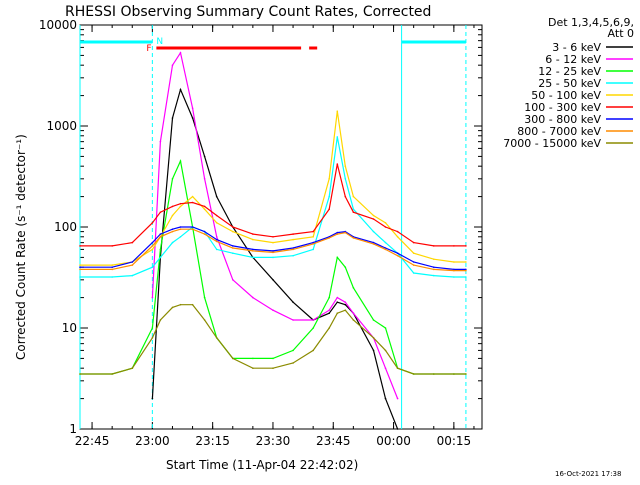 The width and height of the screenshot is (640, 485). What do you see at coordinates (159, 42) in the screenshot?
I see `night-label: N` at bounding box center [159, 42].